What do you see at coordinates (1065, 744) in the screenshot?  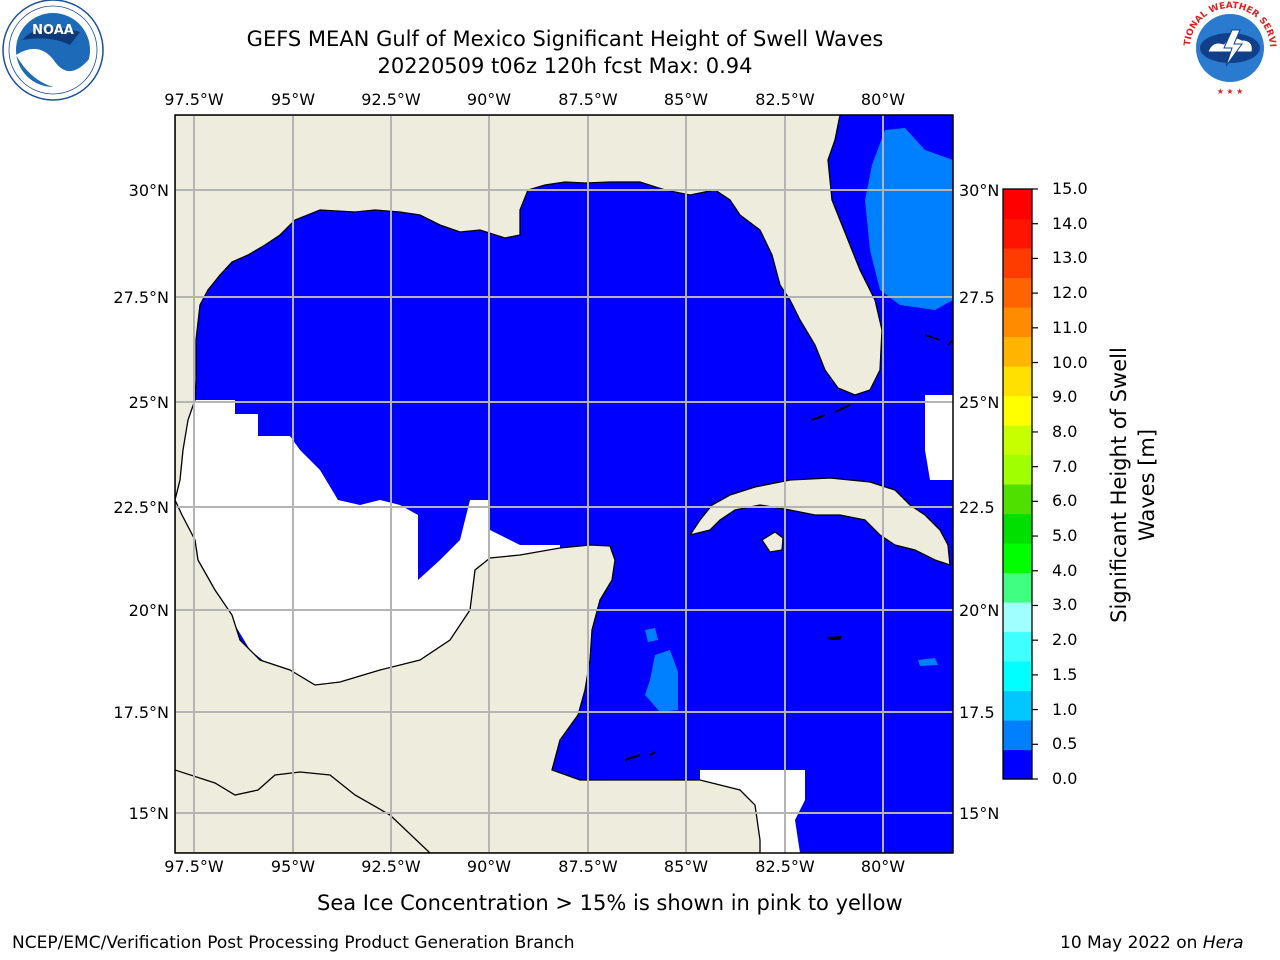 I see `colorbar-tick-label: 0.5` at bounding box center [1065, 744].